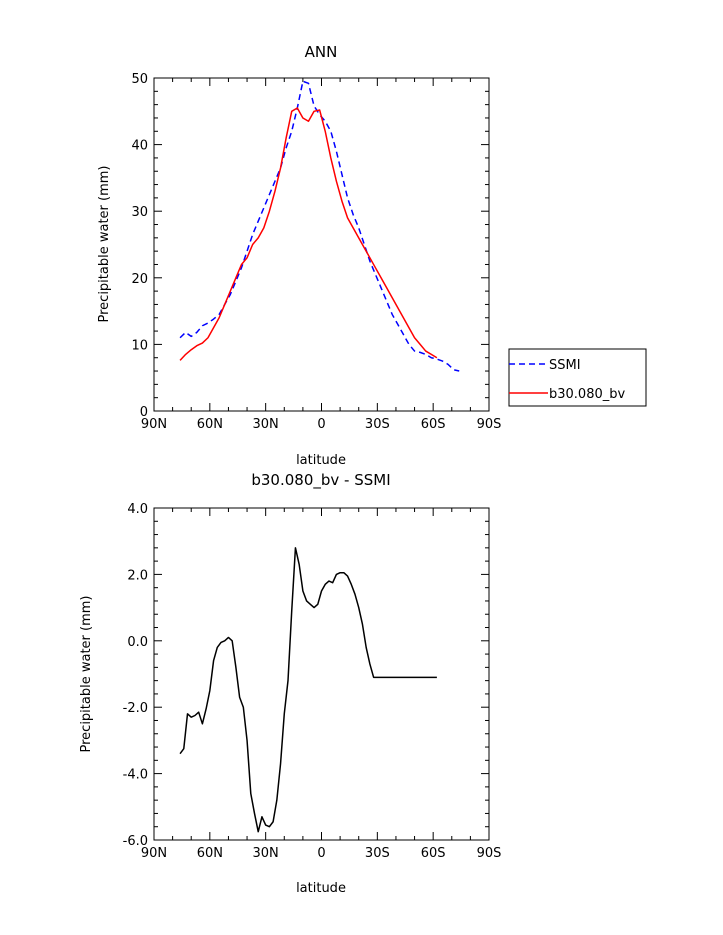 The height and width of the screenshot is (935, 723). I want to click on bottom-y-tick-label: -6.0, so click(135, 841).